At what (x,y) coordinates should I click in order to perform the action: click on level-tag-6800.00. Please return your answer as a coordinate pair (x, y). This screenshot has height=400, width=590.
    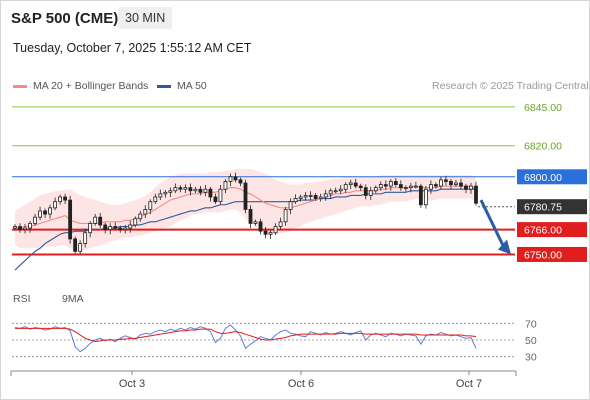
    Looking at the image, I should click on (552, 177).